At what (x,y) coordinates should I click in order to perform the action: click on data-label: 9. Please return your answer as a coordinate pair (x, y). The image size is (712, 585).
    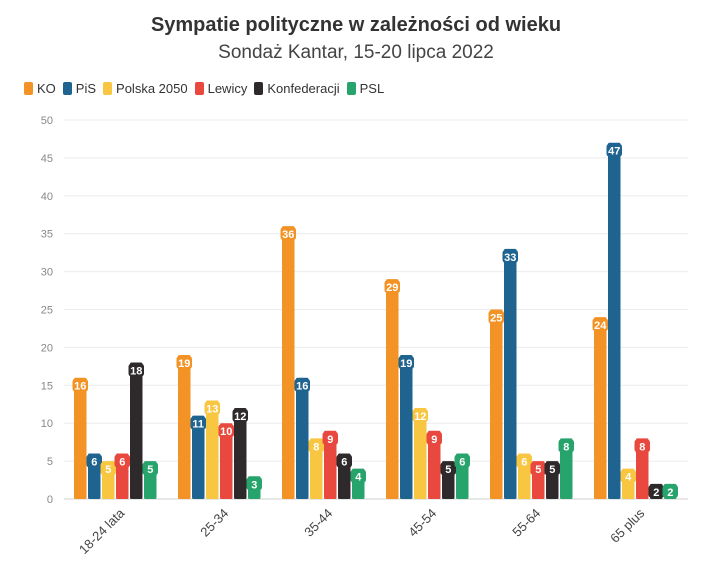
    Looking at the image, I should click on (434, 440).